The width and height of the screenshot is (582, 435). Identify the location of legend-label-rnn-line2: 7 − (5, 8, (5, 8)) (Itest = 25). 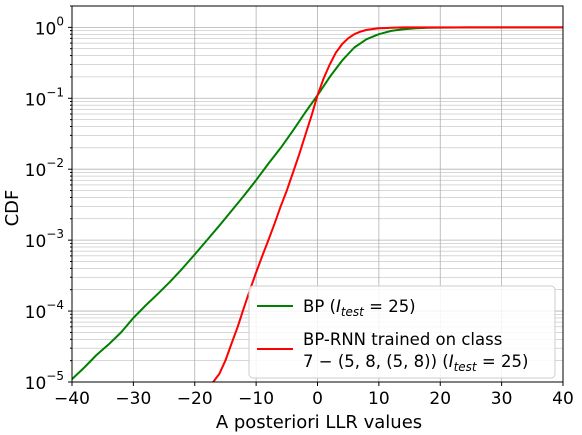
(415, 363).